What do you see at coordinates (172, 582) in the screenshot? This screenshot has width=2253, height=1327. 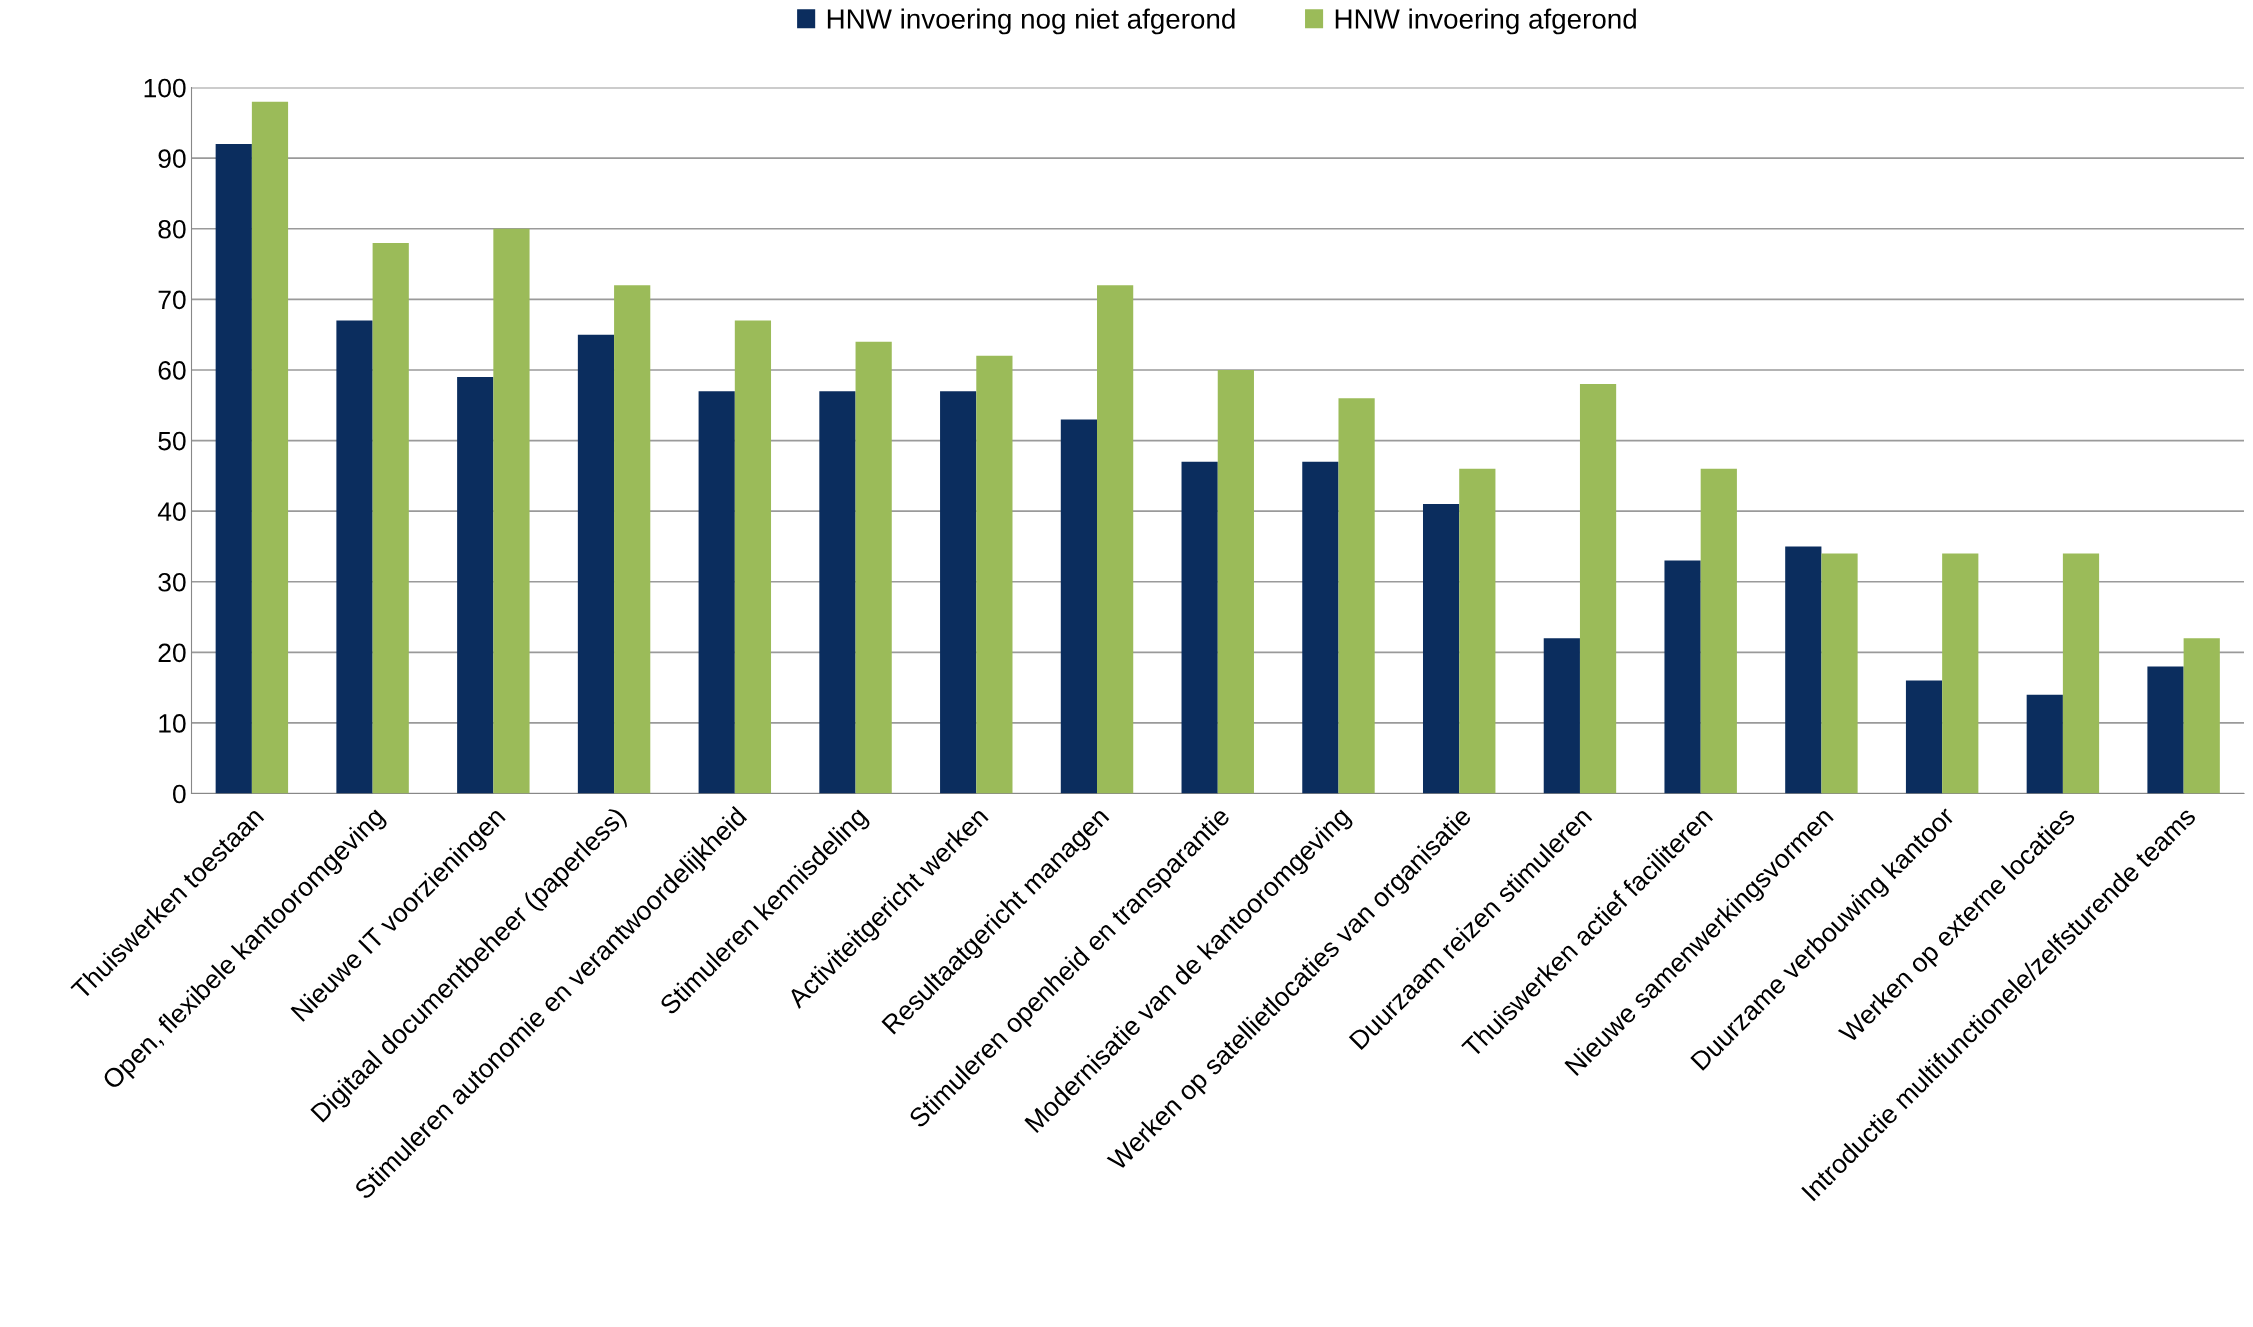 I see `y-tick-label: 30` at bounding box center [172, 582].